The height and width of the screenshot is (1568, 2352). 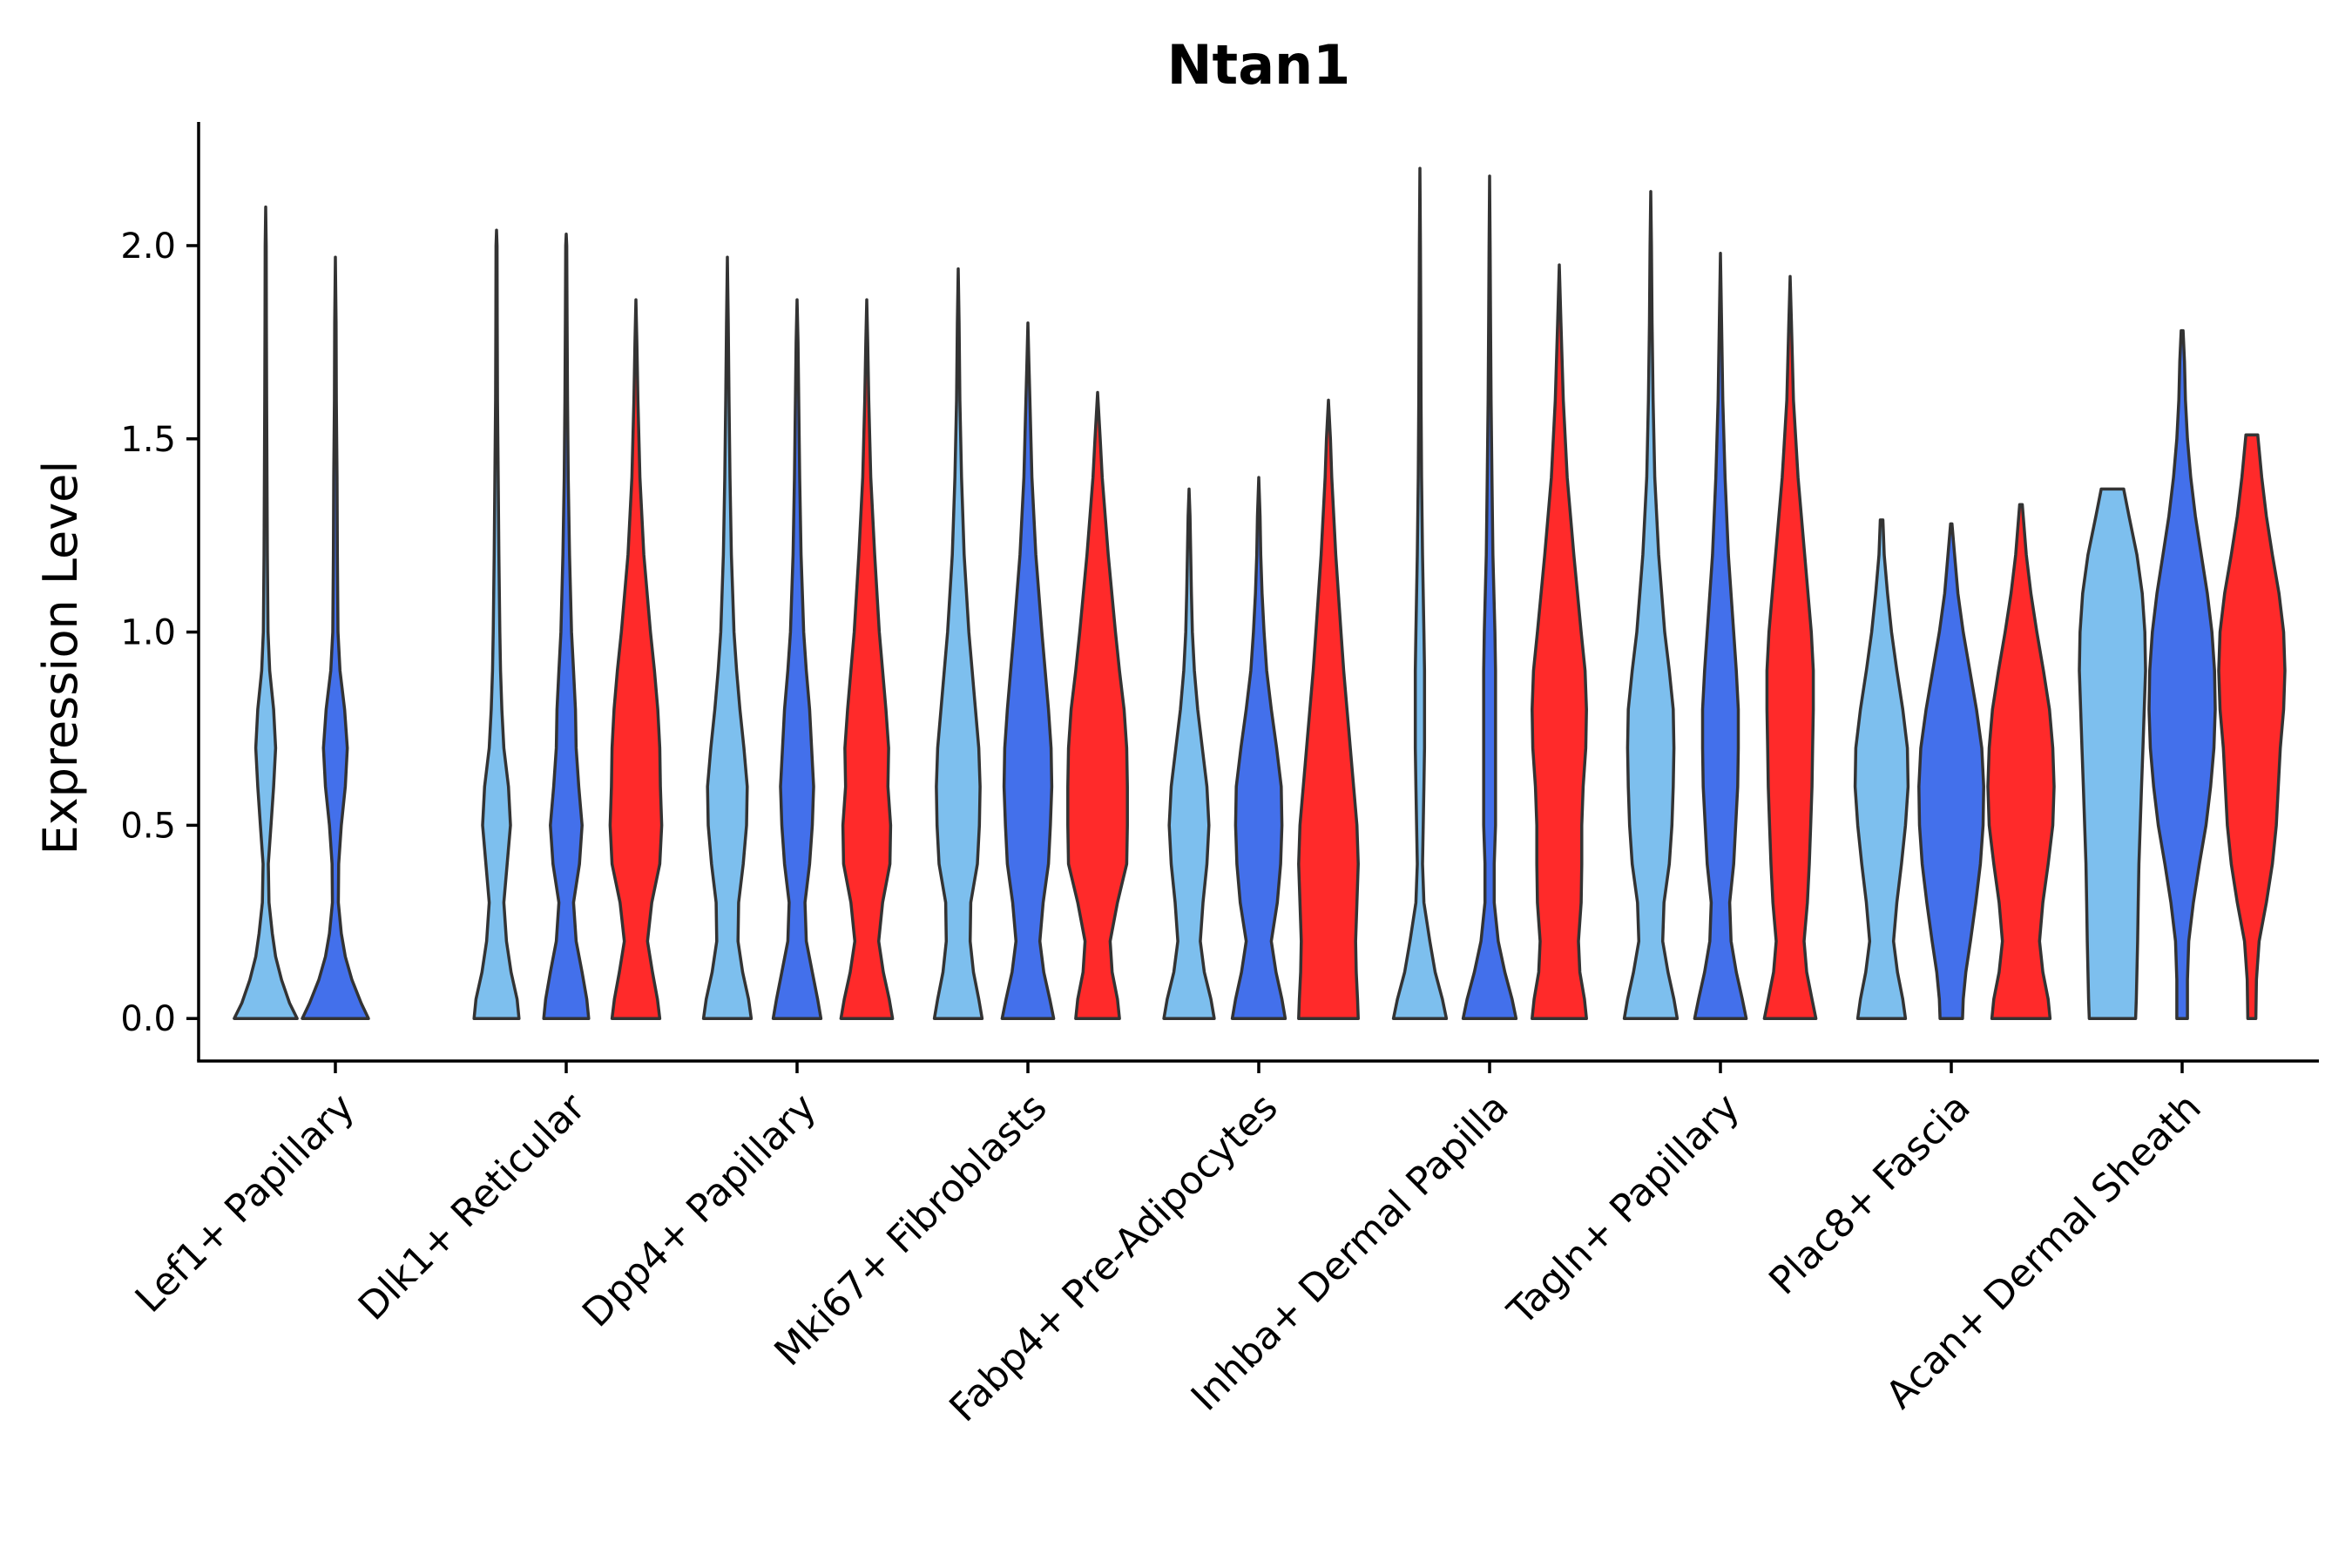 I want to click on x-tick-label: Dlk1+ Reticular, so click(x=472, y=1207).